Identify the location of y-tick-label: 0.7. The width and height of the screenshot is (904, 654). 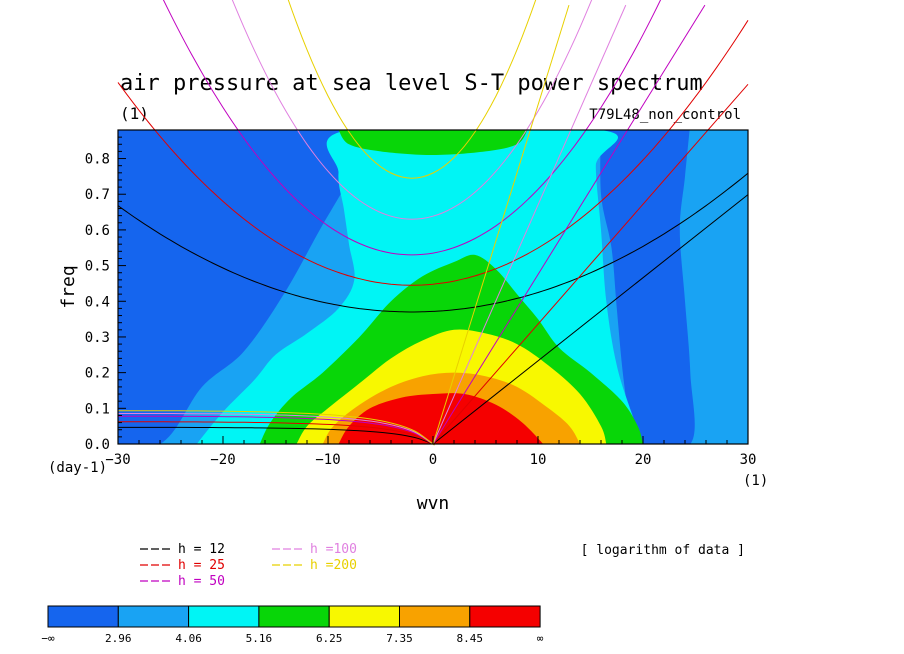
(97, 195).